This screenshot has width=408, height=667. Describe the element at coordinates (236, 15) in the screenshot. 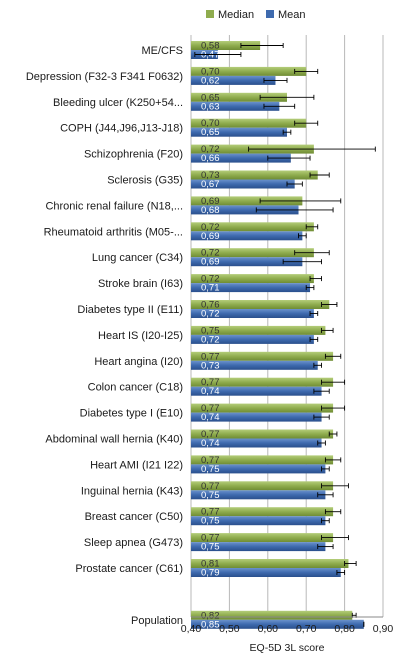

I see `legend-label-median: Median` at that location.